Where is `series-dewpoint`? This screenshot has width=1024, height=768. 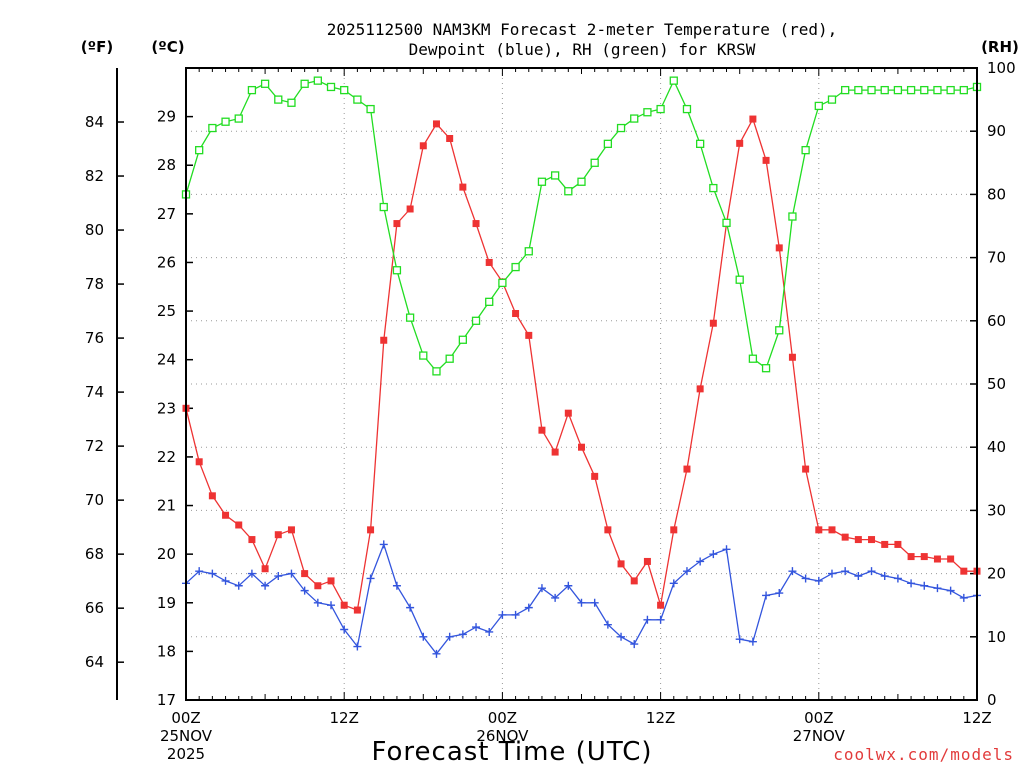 series-dewpoint is located at coordinates (581, 599).